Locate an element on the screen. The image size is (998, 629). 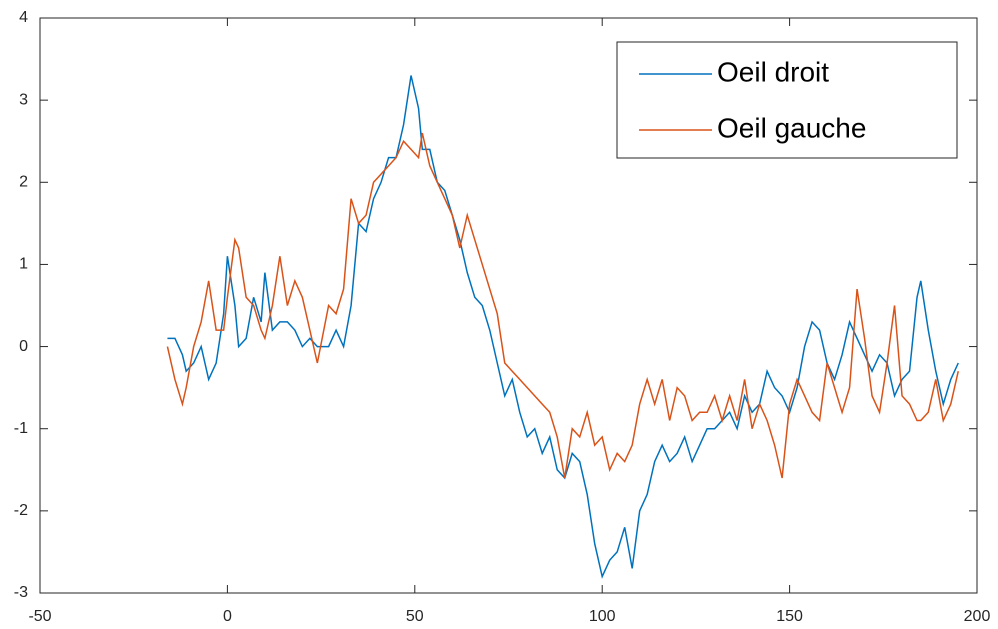
y-tick-label: 1 is located at coordinates (23, 264).